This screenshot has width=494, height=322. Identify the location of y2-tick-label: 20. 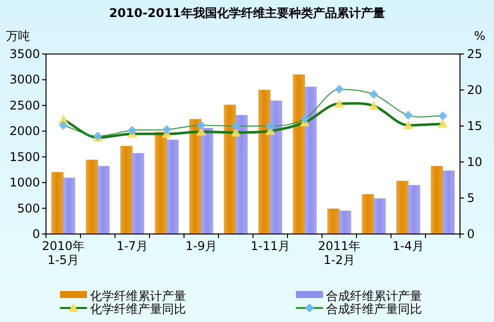
(474, 90).